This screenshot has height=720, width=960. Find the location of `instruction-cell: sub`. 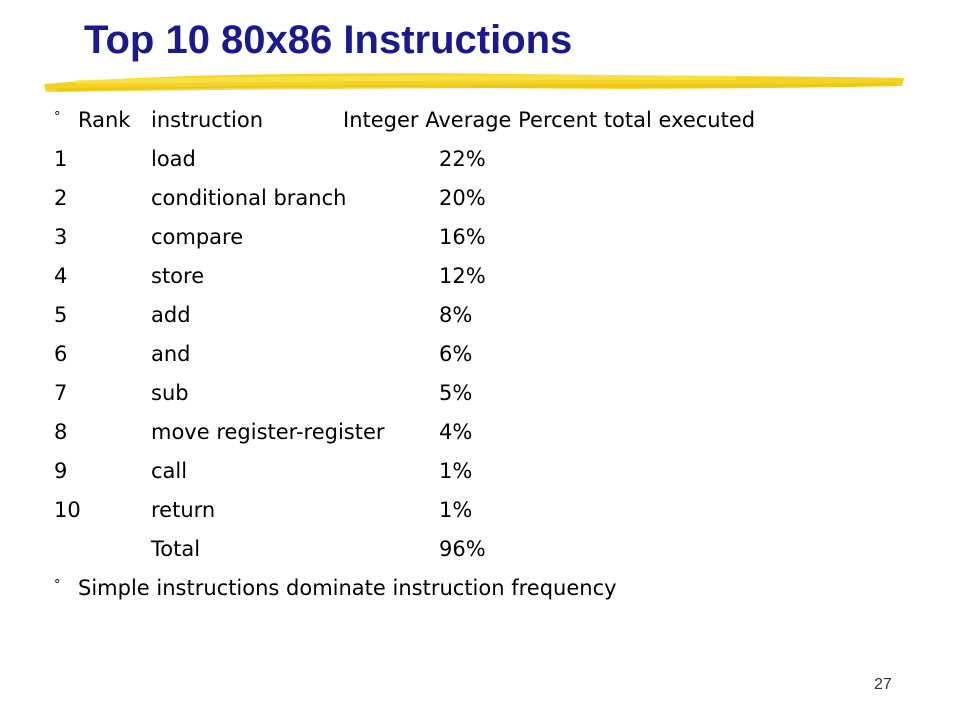

instruction-cell: sub is located at coordinates (170, 393).